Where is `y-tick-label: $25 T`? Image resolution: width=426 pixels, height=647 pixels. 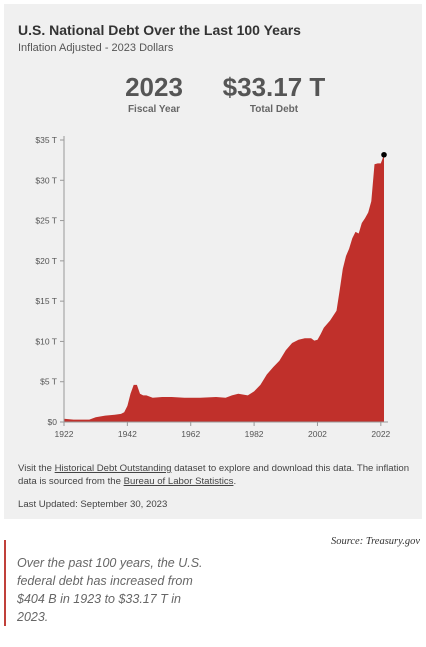 y-tick-label: $25 T is located at coordinates (46, 221).